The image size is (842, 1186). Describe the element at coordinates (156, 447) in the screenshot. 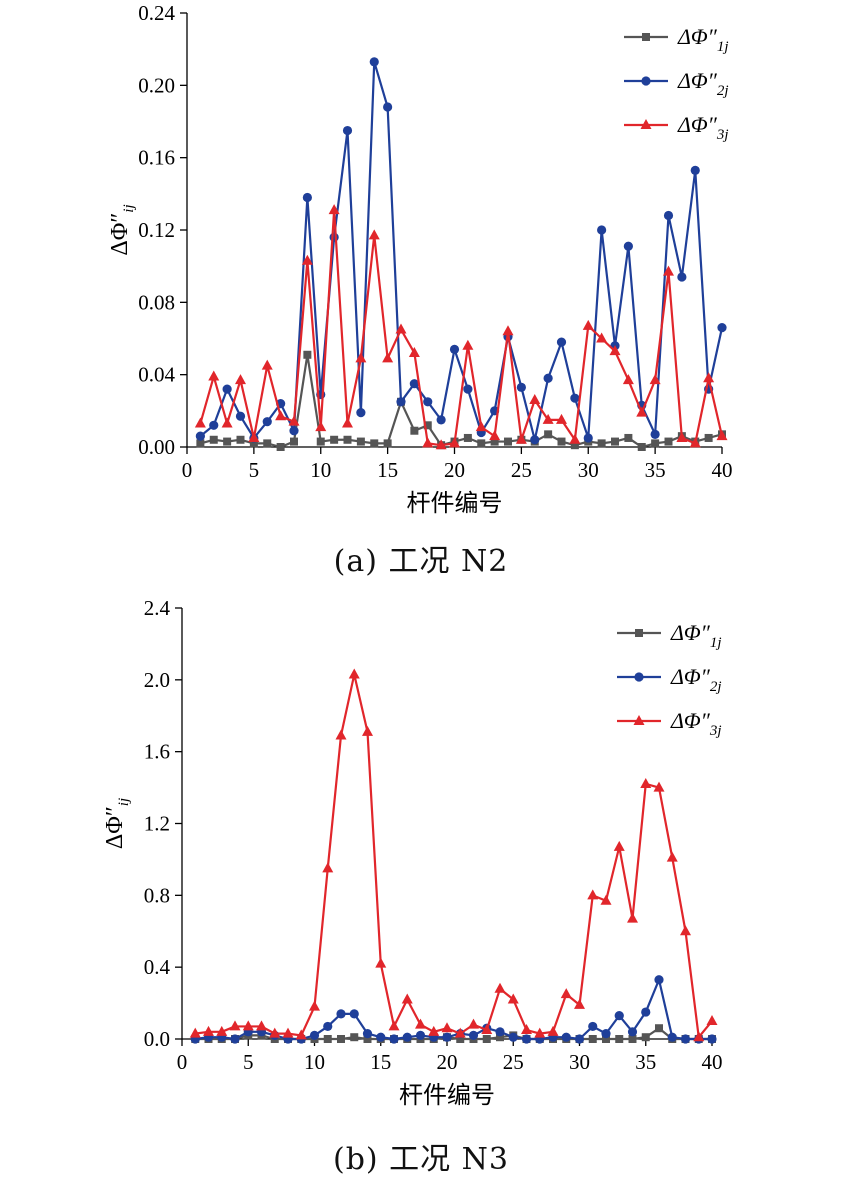

I see `y-tick-label: 0.00` at that location.